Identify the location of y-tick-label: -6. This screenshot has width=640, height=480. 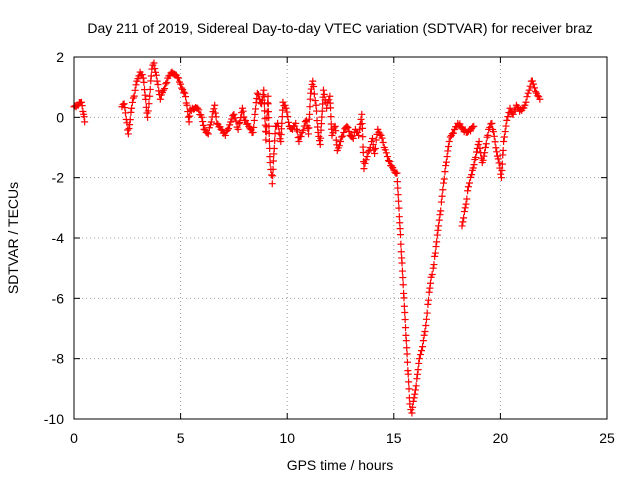
(58, 298).